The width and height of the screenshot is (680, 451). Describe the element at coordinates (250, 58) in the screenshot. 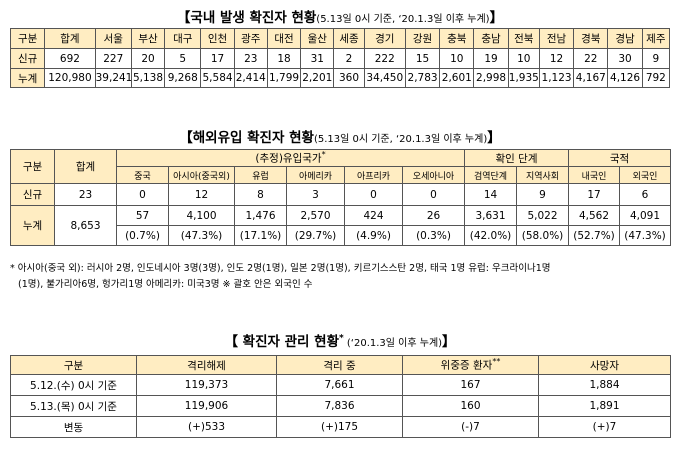

I see `table-cell: 23` at that location.